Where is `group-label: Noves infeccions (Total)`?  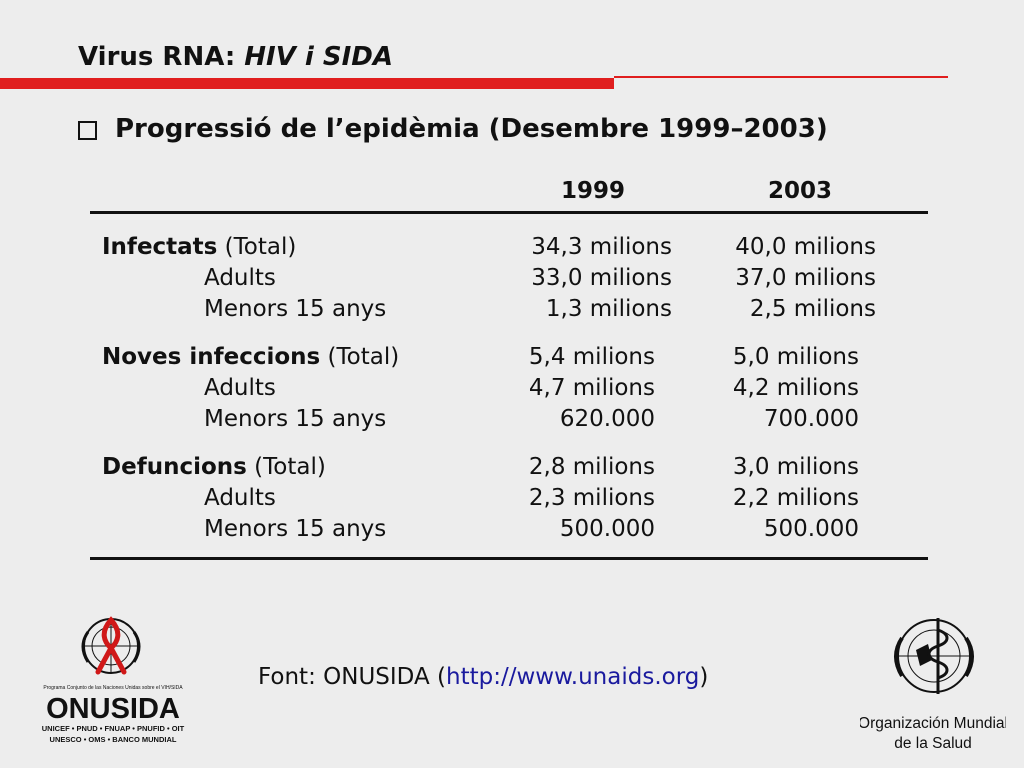
group-label: Noves infeccions (Total) is located at coordinates (250, 357).